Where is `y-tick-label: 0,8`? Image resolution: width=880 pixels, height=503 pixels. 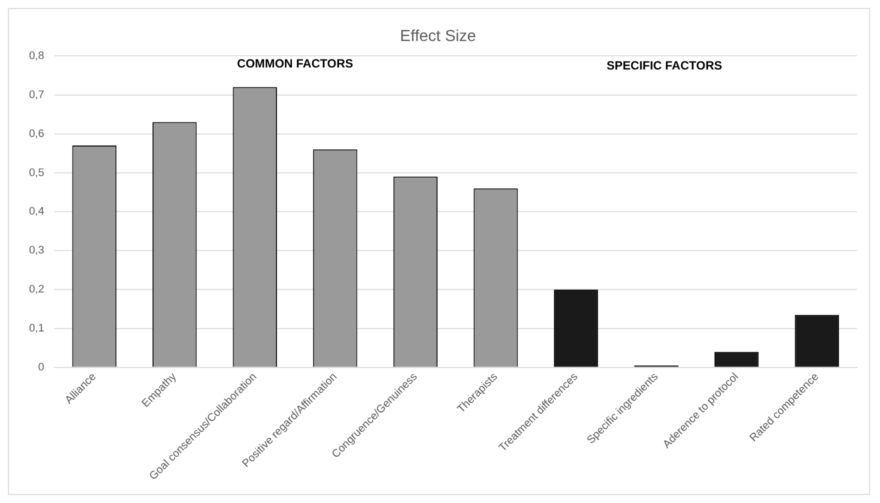
y-tick-label: 0,8 is located at coordinates (36, 56).